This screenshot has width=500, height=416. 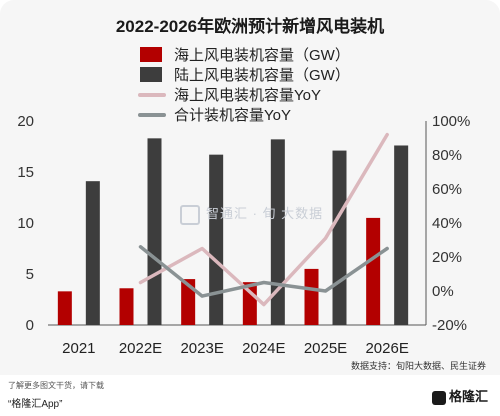 What do you see at coordinates (262, 75) in the screenshot?
I see `legend-label: 陆上风电装机容量（GW）` at bounding box center [262, 75].